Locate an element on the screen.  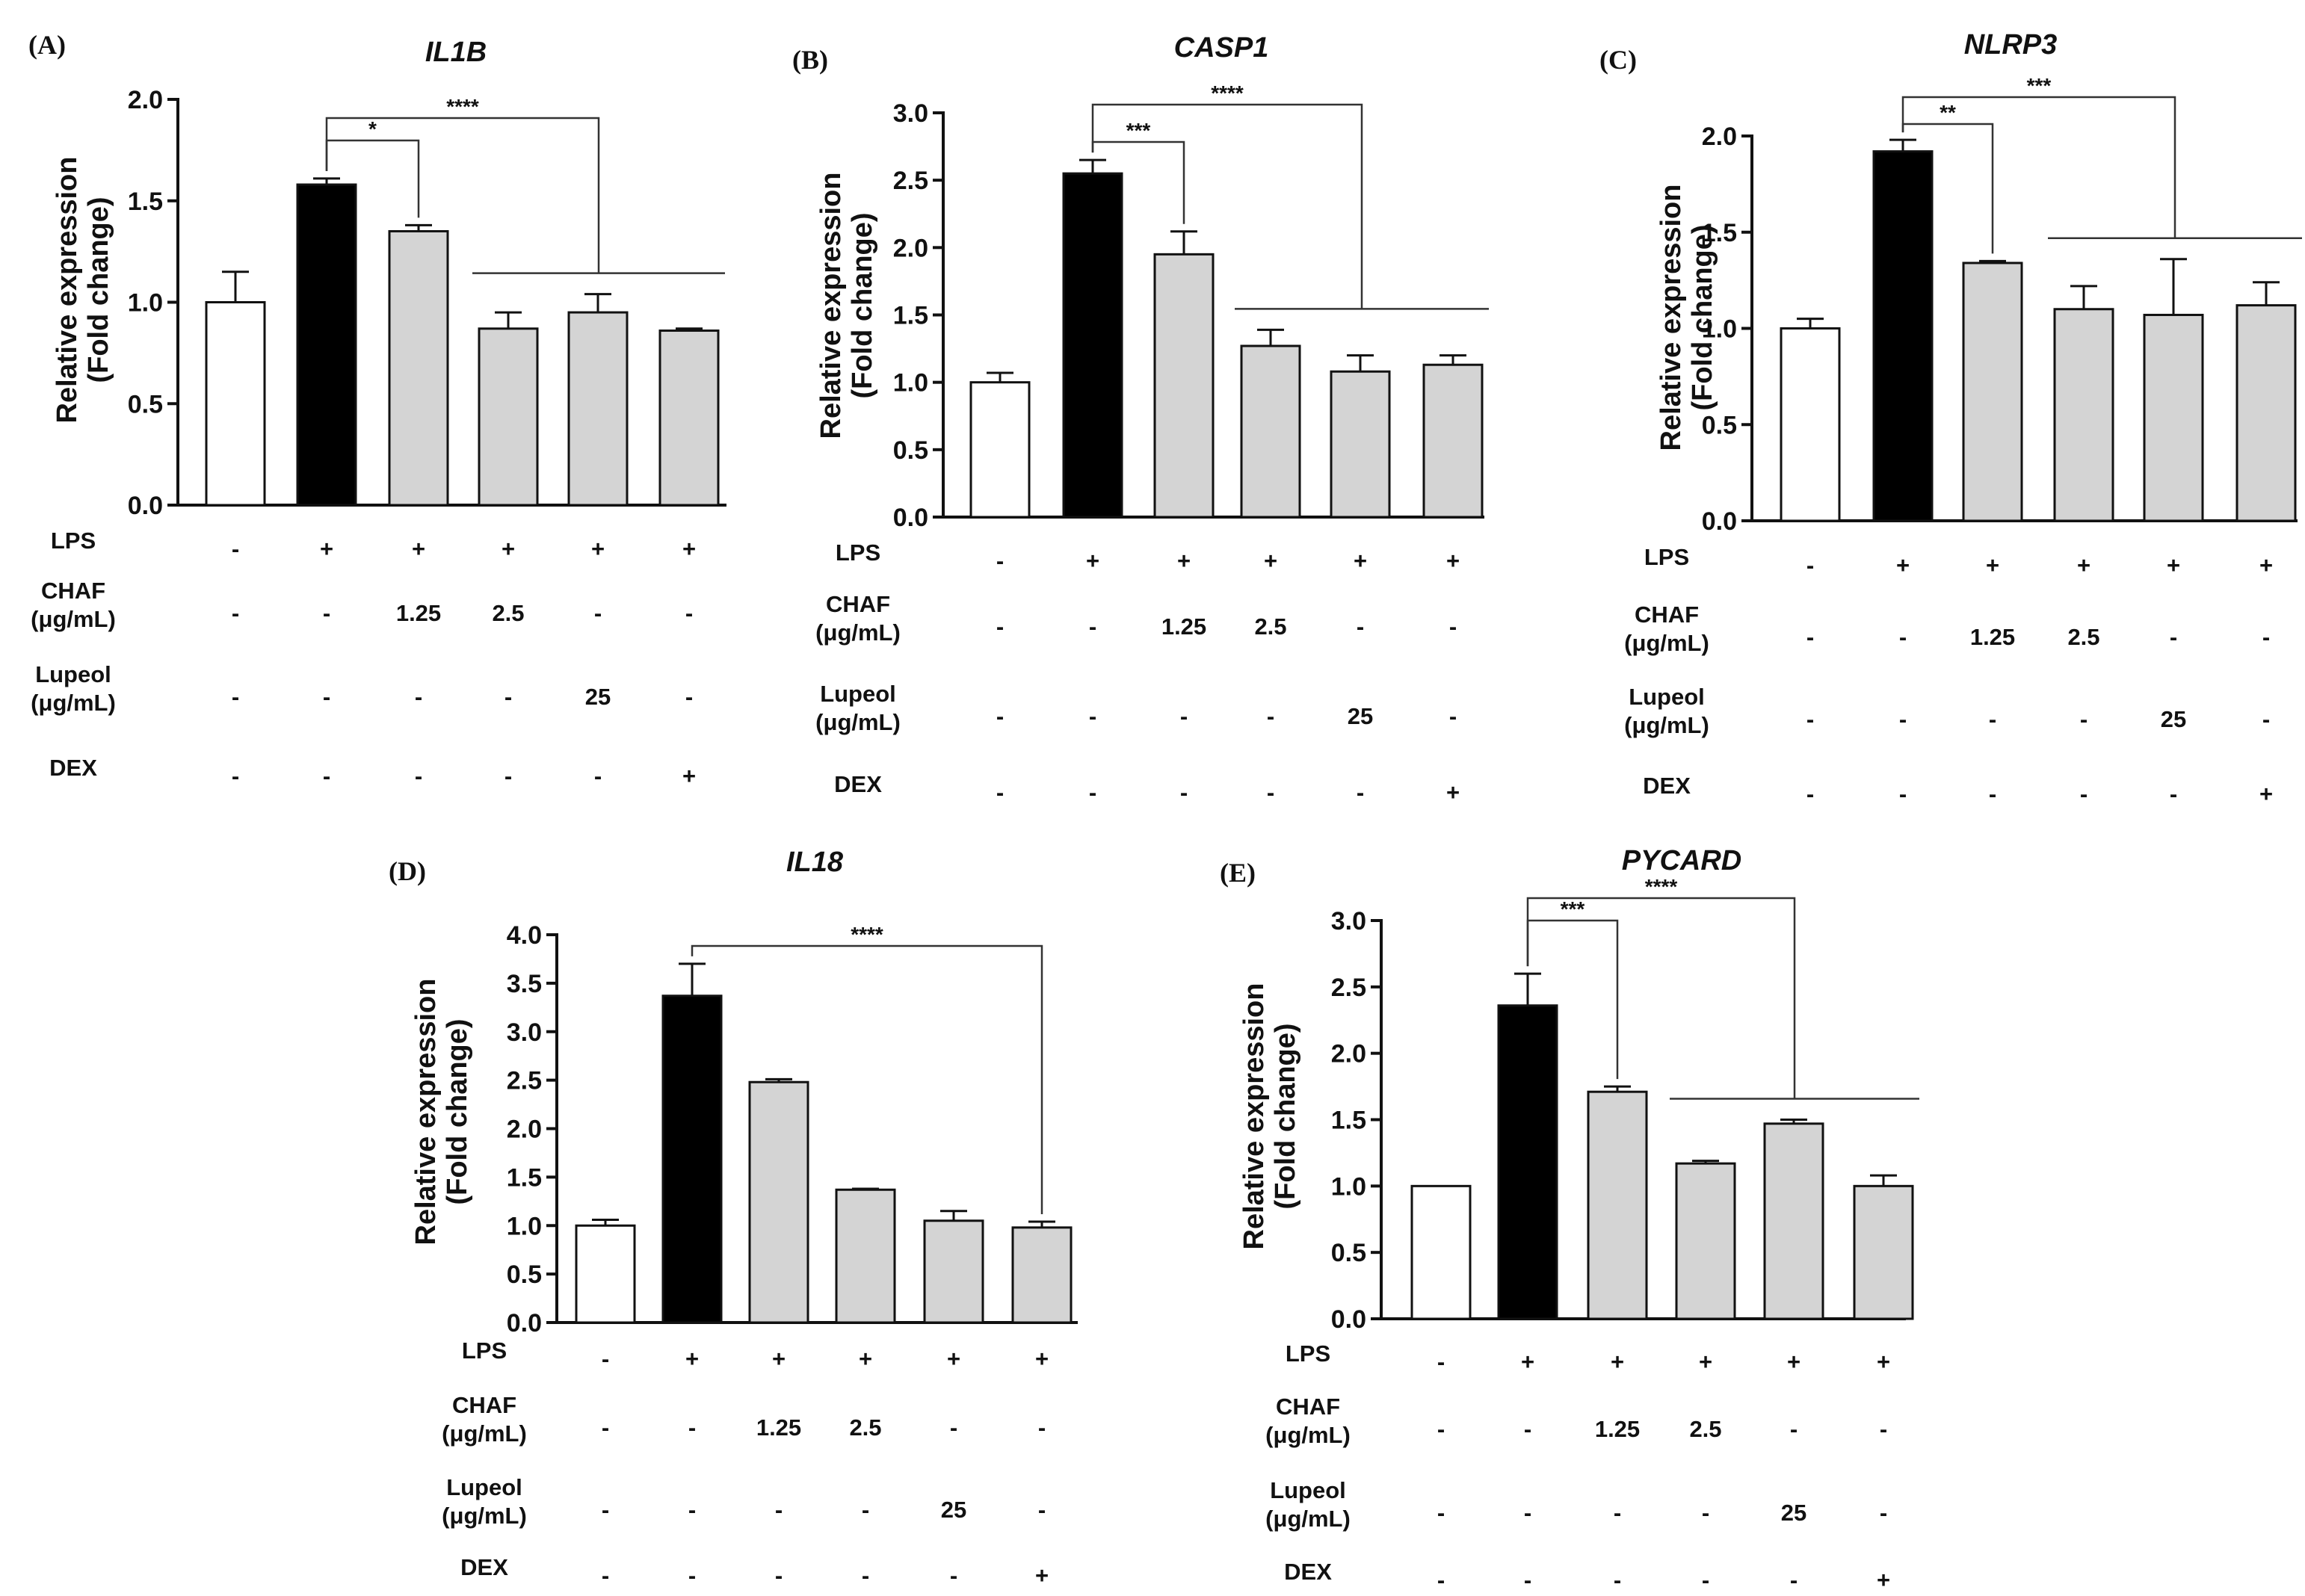
chart-title: NLRP3 is located at coordinates (2011, 45).